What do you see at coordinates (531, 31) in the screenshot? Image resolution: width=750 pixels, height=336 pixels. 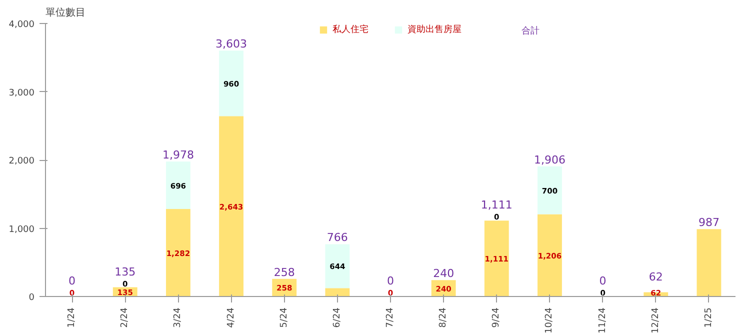 I see `annotation: 合計` at bounding box center [531, 31].